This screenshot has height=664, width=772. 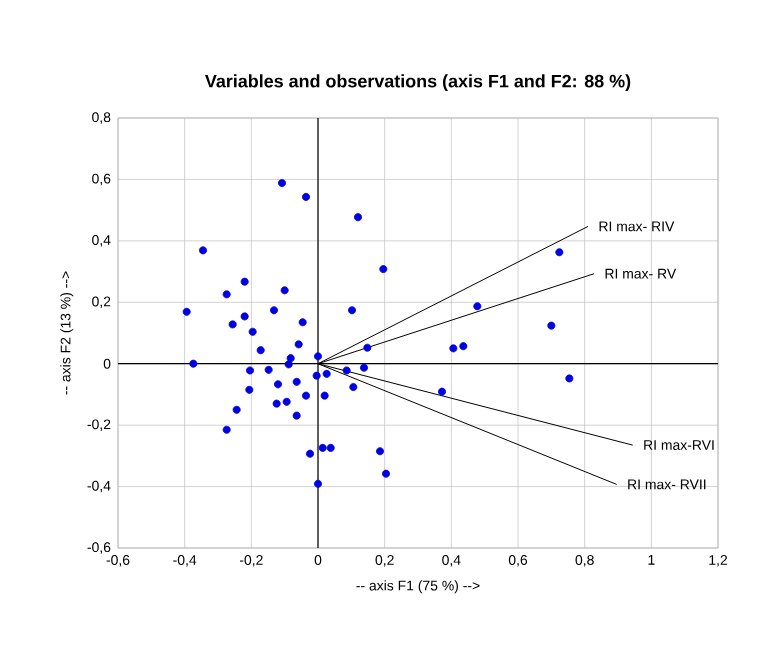 What do you see at coordinates (418, 82) in the screenshot?
I see `chart-title: Variables and observations (axis F1 and F2: 88 %)` at bounding box center [418, 82].